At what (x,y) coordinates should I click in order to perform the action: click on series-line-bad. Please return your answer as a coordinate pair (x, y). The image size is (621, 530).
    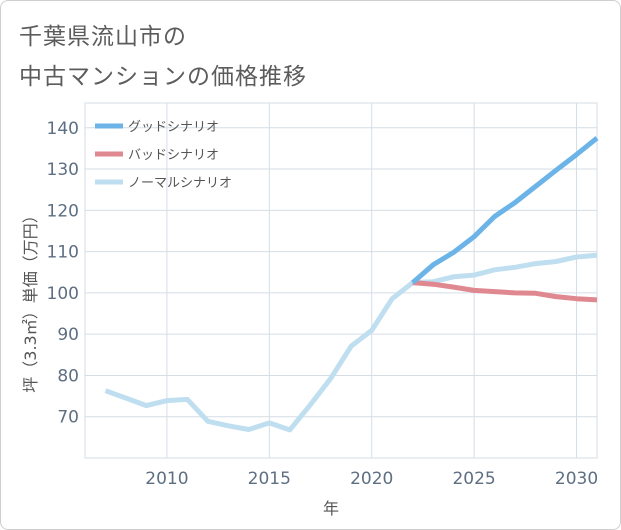
    Looking at the image, I should click on (505, 291).